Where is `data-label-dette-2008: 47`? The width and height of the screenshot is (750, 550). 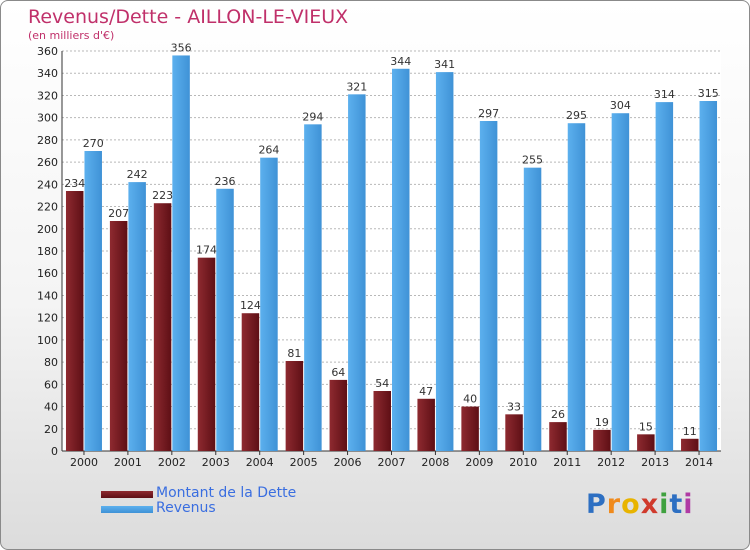
data-label-dette-2008: 47 is located at coordinates (426, 391).